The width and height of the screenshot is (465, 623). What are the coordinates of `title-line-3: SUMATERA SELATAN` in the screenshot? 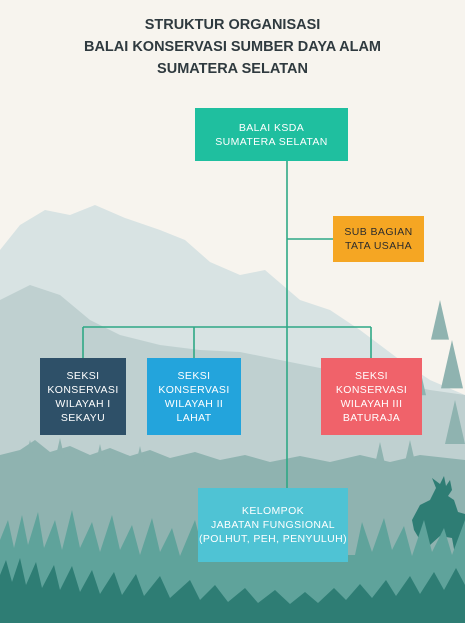 It's located at (232, 69).